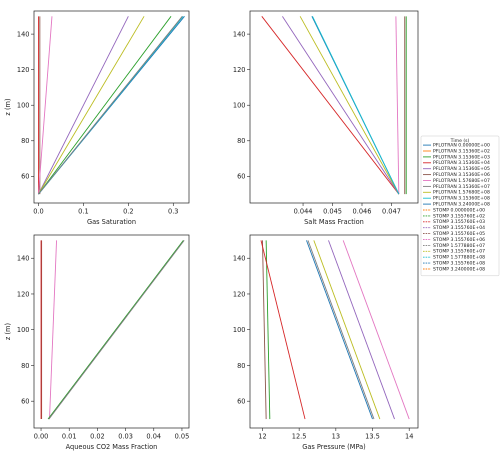  What do you see at coordinates (459, 216) in the screenshot?
I see `legend-label: STOMP 3.155760E+02` at bounding box center [459, 216].